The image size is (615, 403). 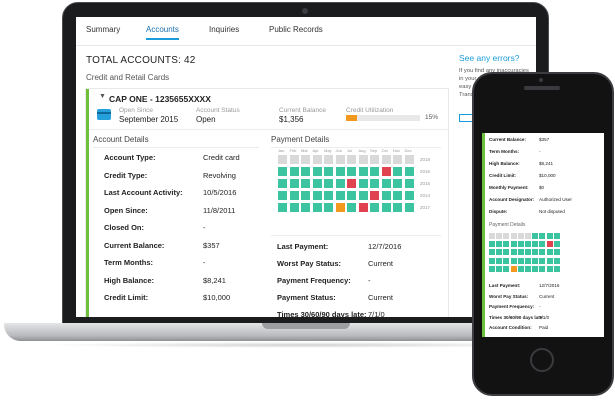 I want to click on mobile-detail-row-value: $8,241, so click(x=546, y=163).